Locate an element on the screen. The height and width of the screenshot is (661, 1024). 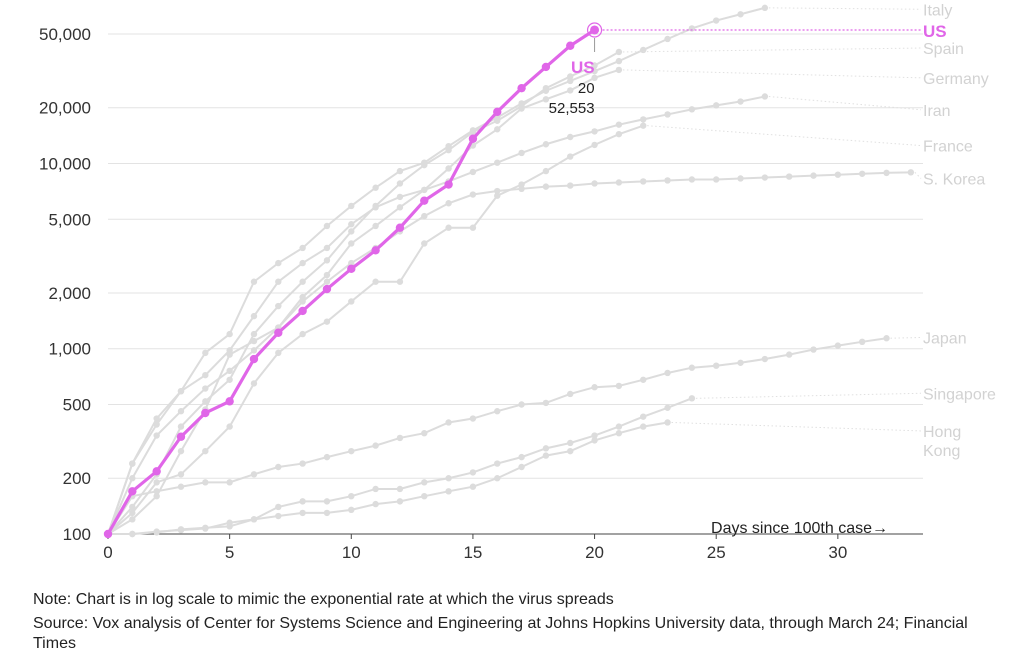
series-label: Japan is located at coordinates (945, 338).